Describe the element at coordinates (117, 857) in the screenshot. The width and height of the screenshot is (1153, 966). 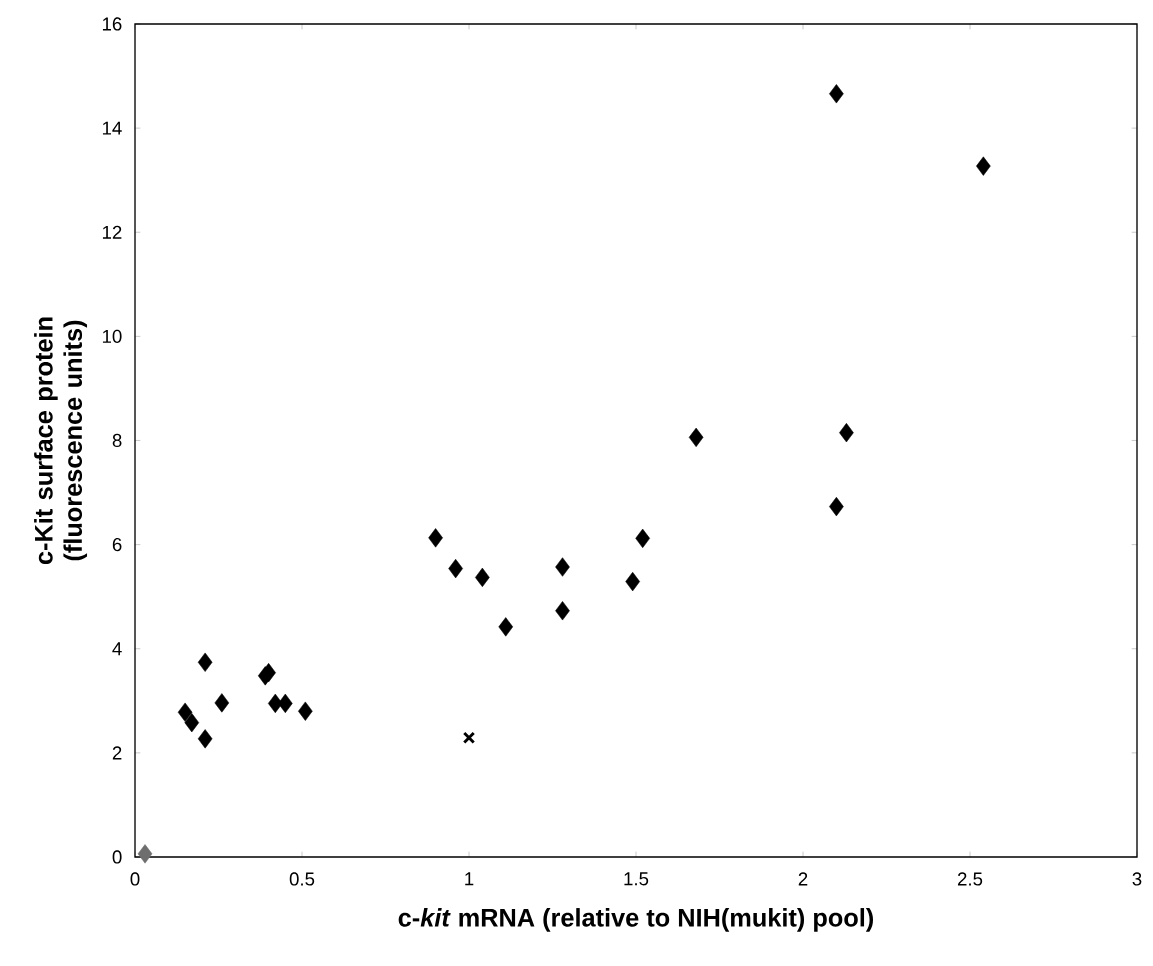
I see `y-tick-label: 0` at that location.